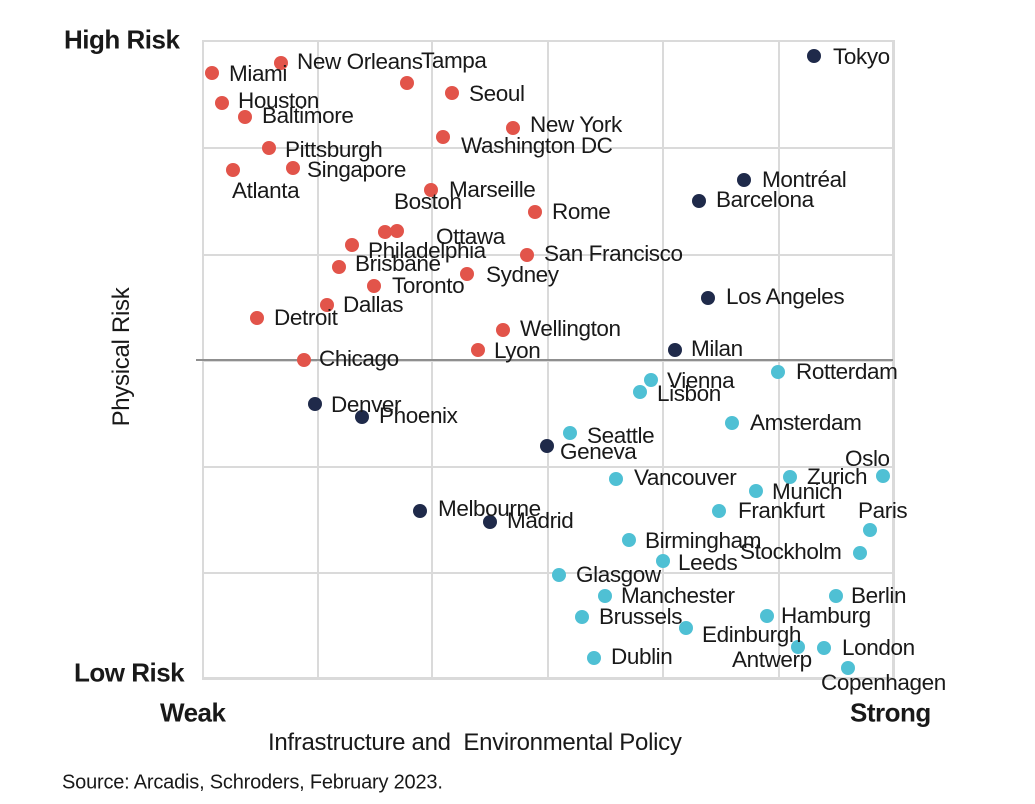 Image resolution: width=1035 pixels, height=804 pixels. What do you see at coordinates (894, 359) in the screenshot?
I see `gridline-vertical` at bounding box center [894, 359].